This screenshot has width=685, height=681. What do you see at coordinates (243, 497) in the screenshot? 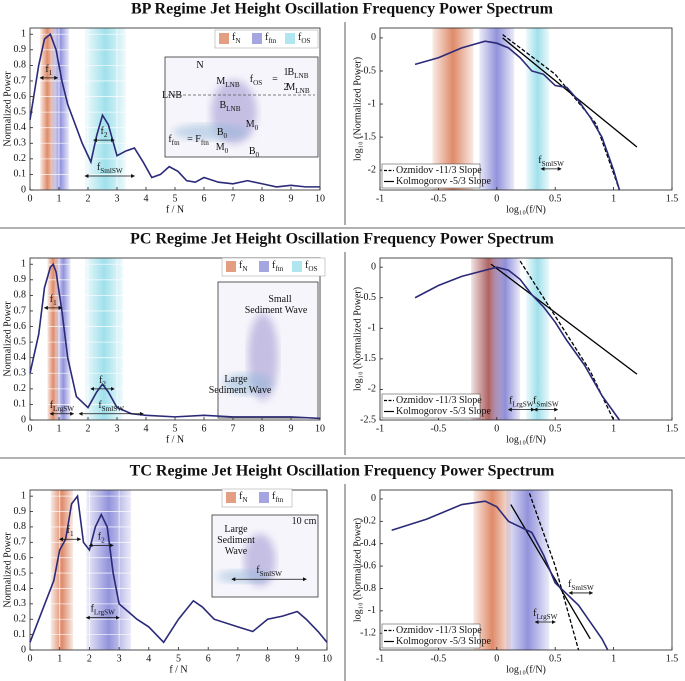
I see `legend-label: fN` at bounding box center [243, 497].